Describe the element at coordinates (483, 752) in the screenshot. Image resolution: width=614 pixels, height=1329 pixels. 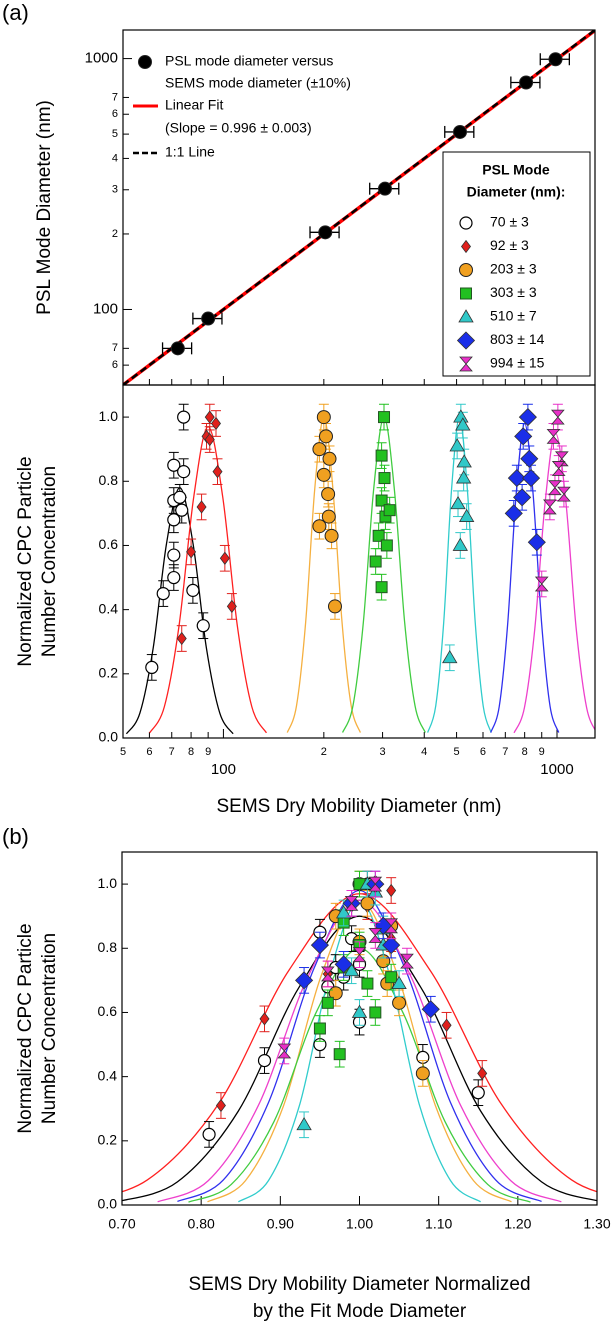
I see `x-tick-label: 6` at that location.